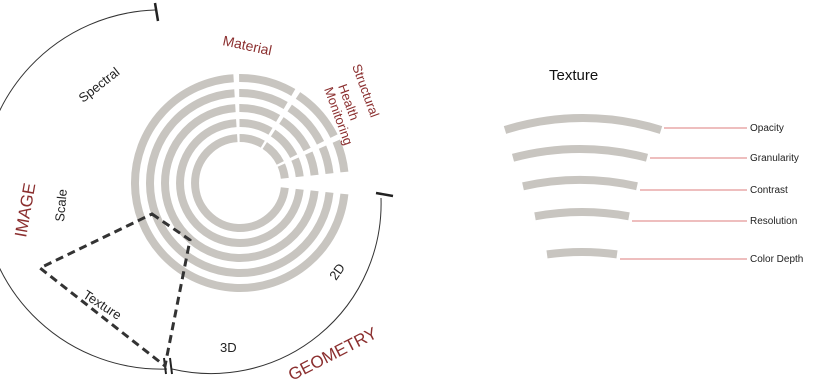 The image size is (813, 382). Describe the element at coordinates (99, 84) in the screenshot. I see `spectral-label: Spectral` at that location.